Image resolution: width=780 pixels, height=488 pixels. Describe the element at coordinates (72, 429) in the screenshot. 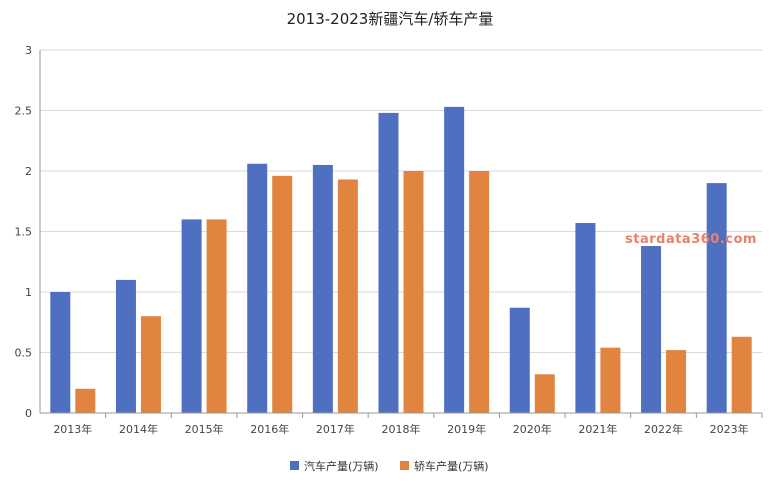

I see `x-tick-label: 2013年` at that location.